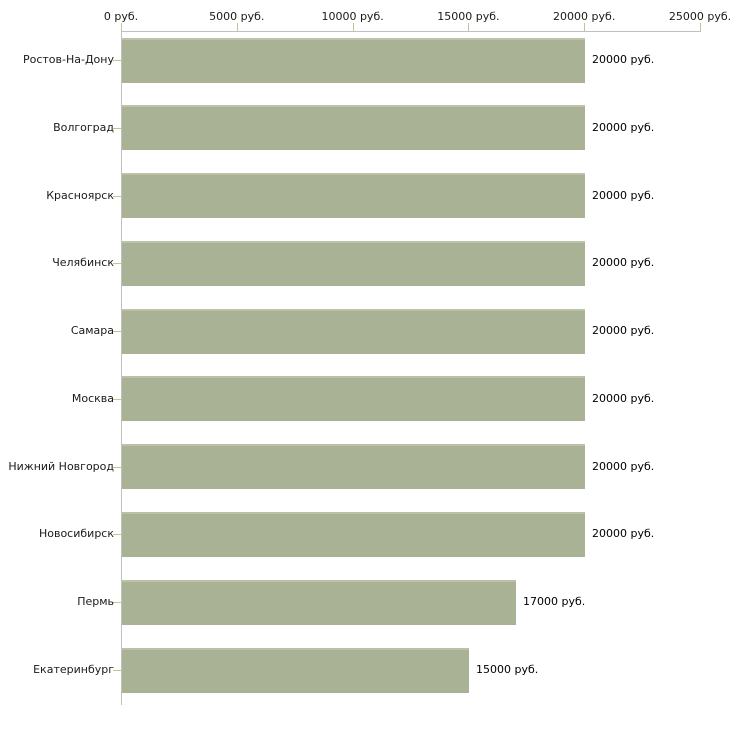  I want to click on y-axis-line, so click(121, 368).